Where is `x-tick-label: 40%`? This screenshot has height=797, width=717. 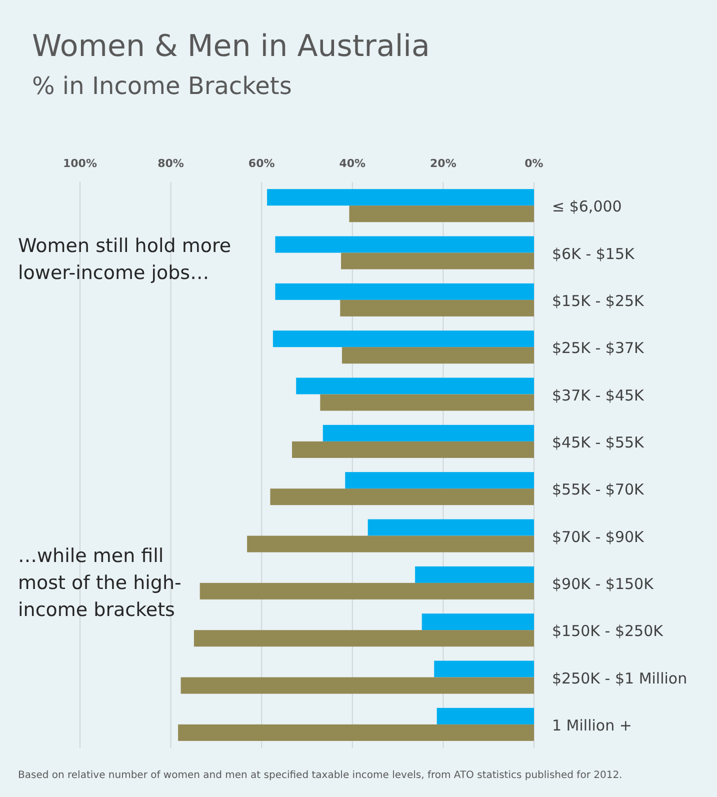 x-tick-label: 40% is located at coordinates (352, 163).